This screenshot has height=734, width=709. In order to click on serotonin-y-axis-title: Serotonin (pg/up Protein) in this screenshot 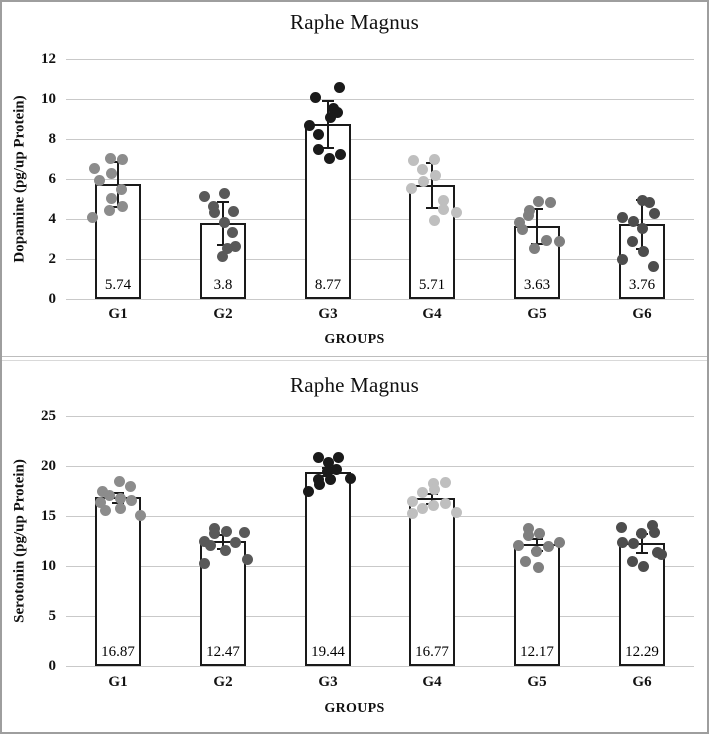, I will do `click(19, 541)`.